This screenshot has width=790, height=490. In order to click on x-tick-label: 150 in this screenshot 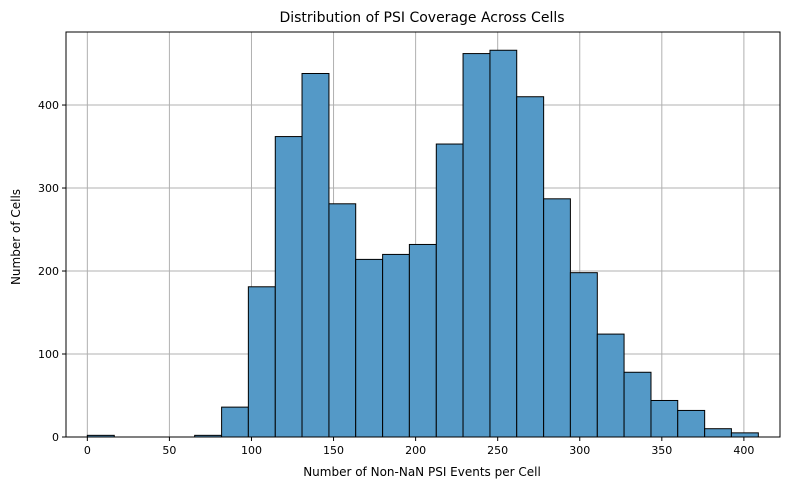, I will do `click(333, 450)`.